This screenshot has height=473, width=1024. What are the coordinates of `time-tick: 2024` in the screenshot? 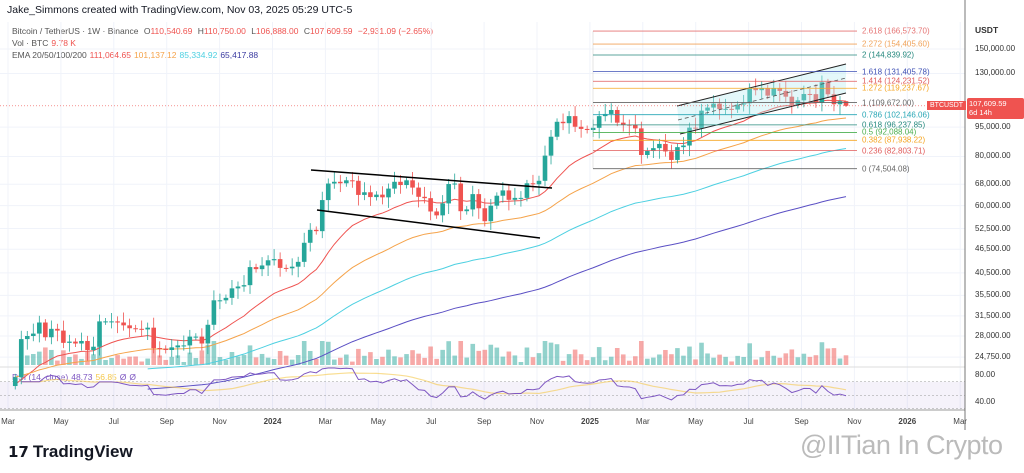 It's located at (272, 421).